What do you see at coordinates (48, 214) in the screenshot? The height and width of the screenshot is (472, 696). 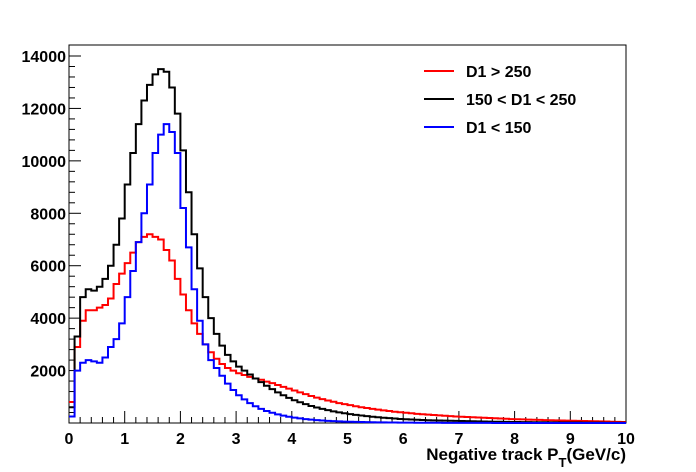 I see `y-tick-label: 8000` at bounding box center [48, 214].